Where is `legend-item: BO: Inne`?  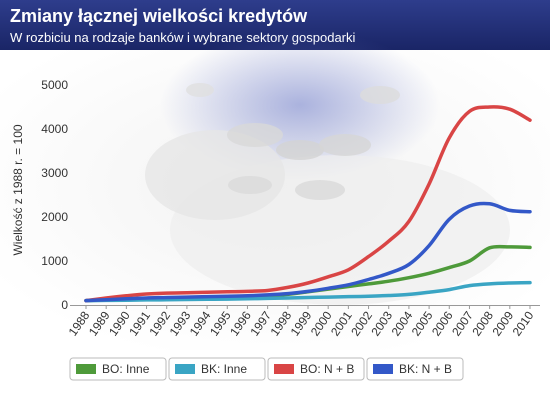 legend-item: BO: Inne is located at coordinates (118, 369).